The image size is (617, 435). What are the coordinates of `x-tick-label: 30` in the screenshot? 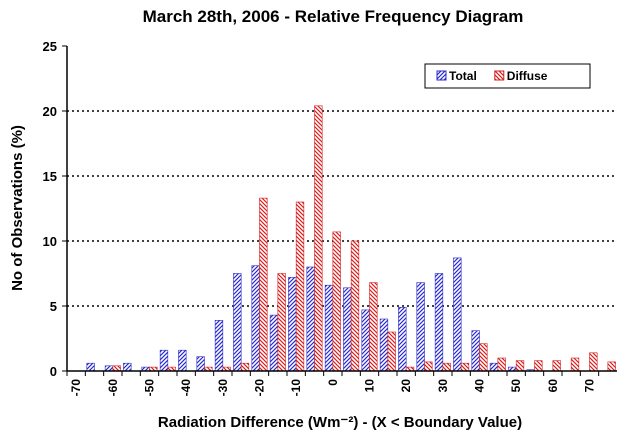 It's located at (443, 386).